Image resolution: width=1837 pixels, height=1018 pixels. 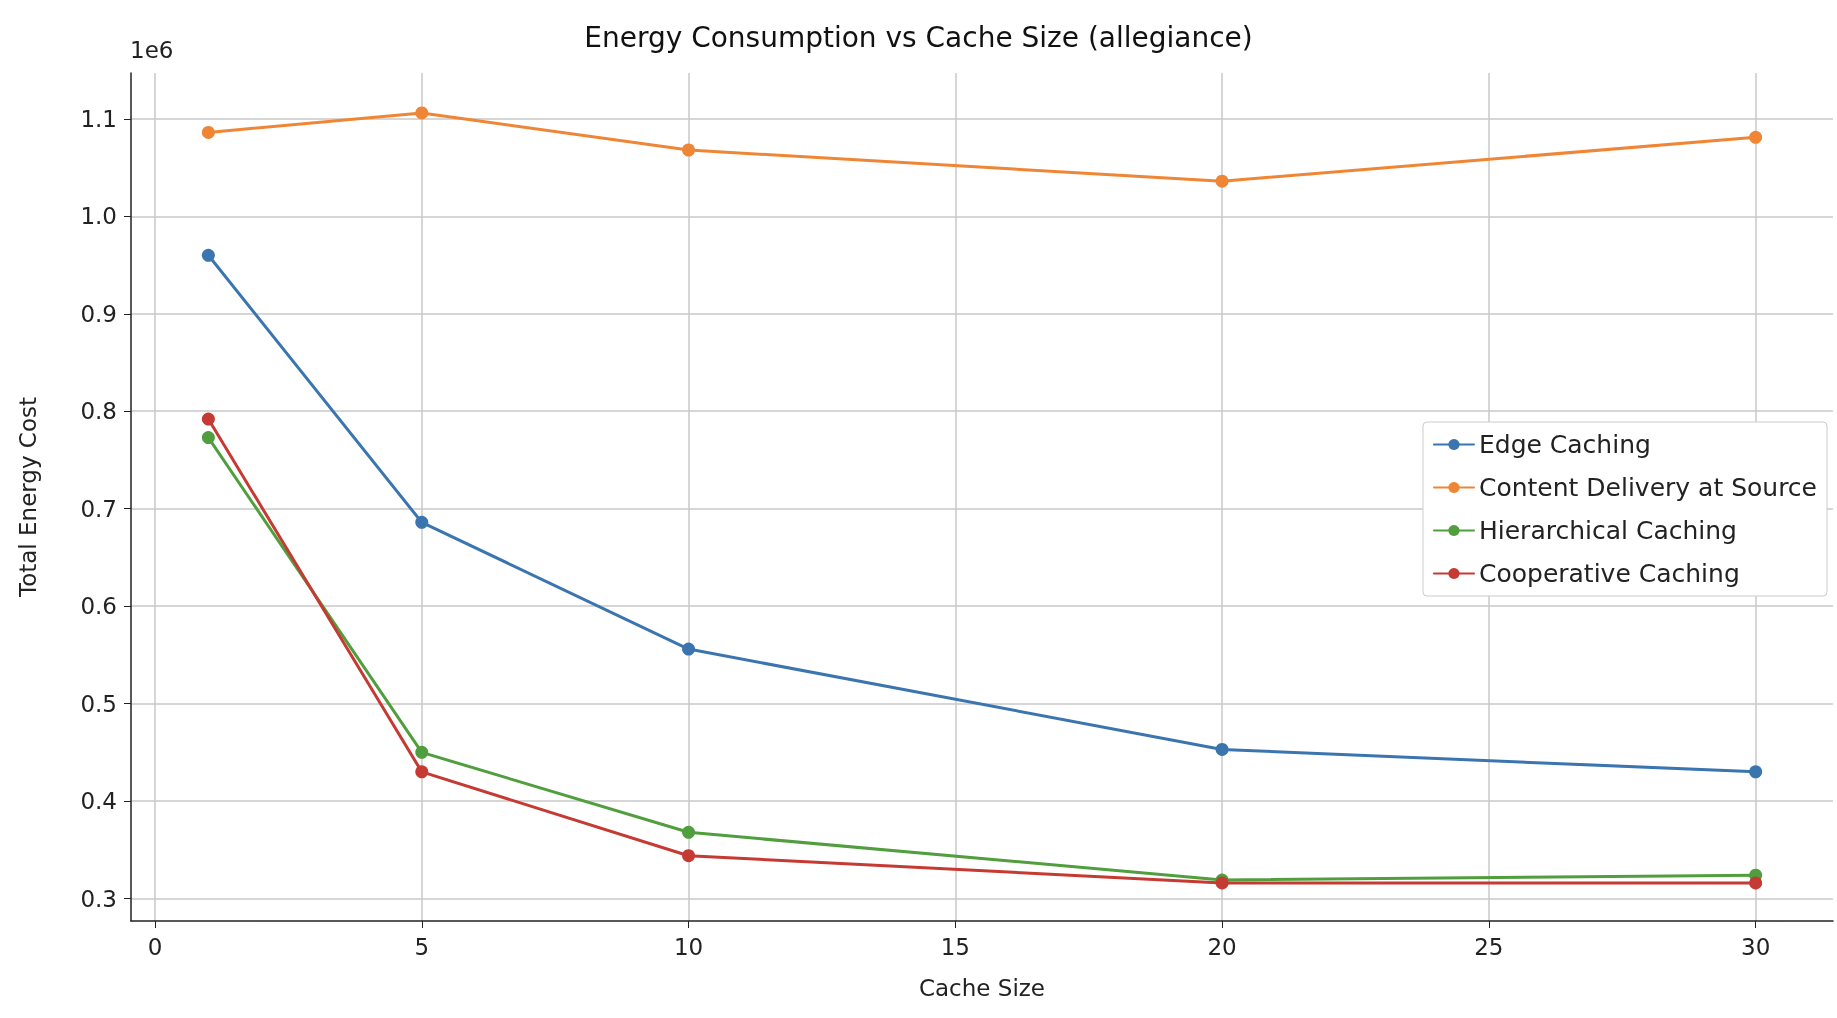 What do you see at coordinates (98, 411) in the screenshot?
I see `y-tick-label: 0.8` at bounding box center [98, 411].